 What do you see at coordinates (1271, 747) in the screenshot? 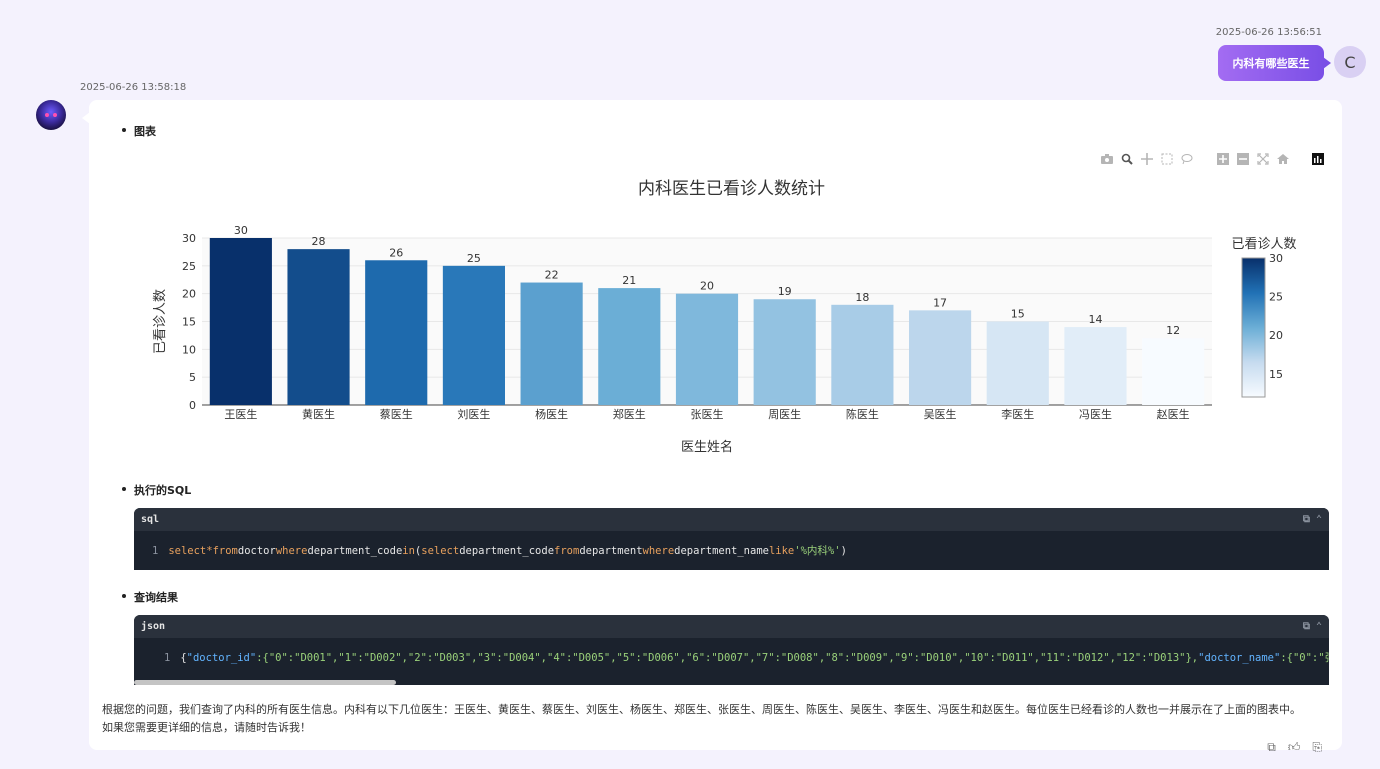
I see `copy-message-icon: ⧉` at bounding box center [1271, 747].